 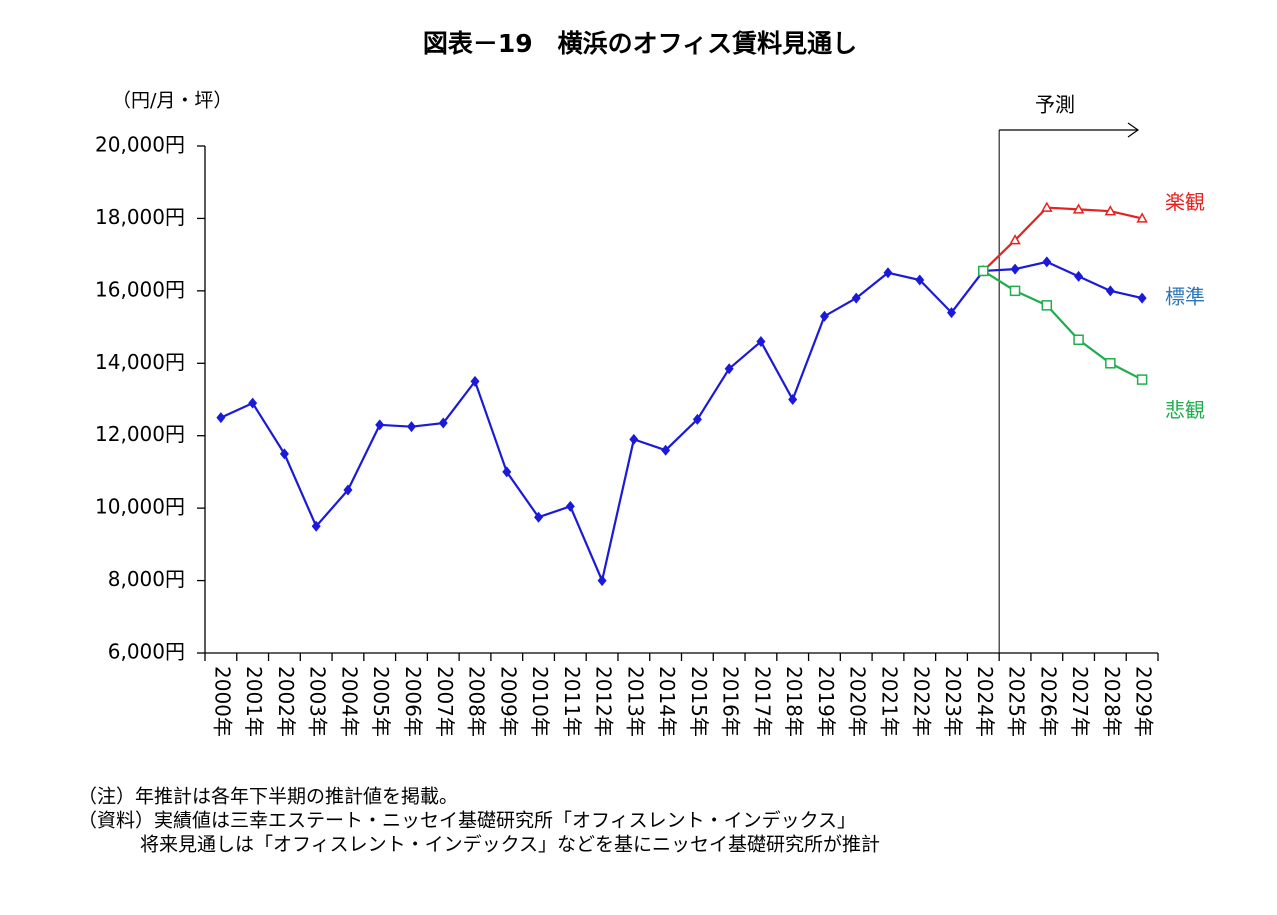 What do you see at coordinates (985, 701) in the screenshot?
I see `x-tick-label: 2024年` at bounding box center [985, 701].